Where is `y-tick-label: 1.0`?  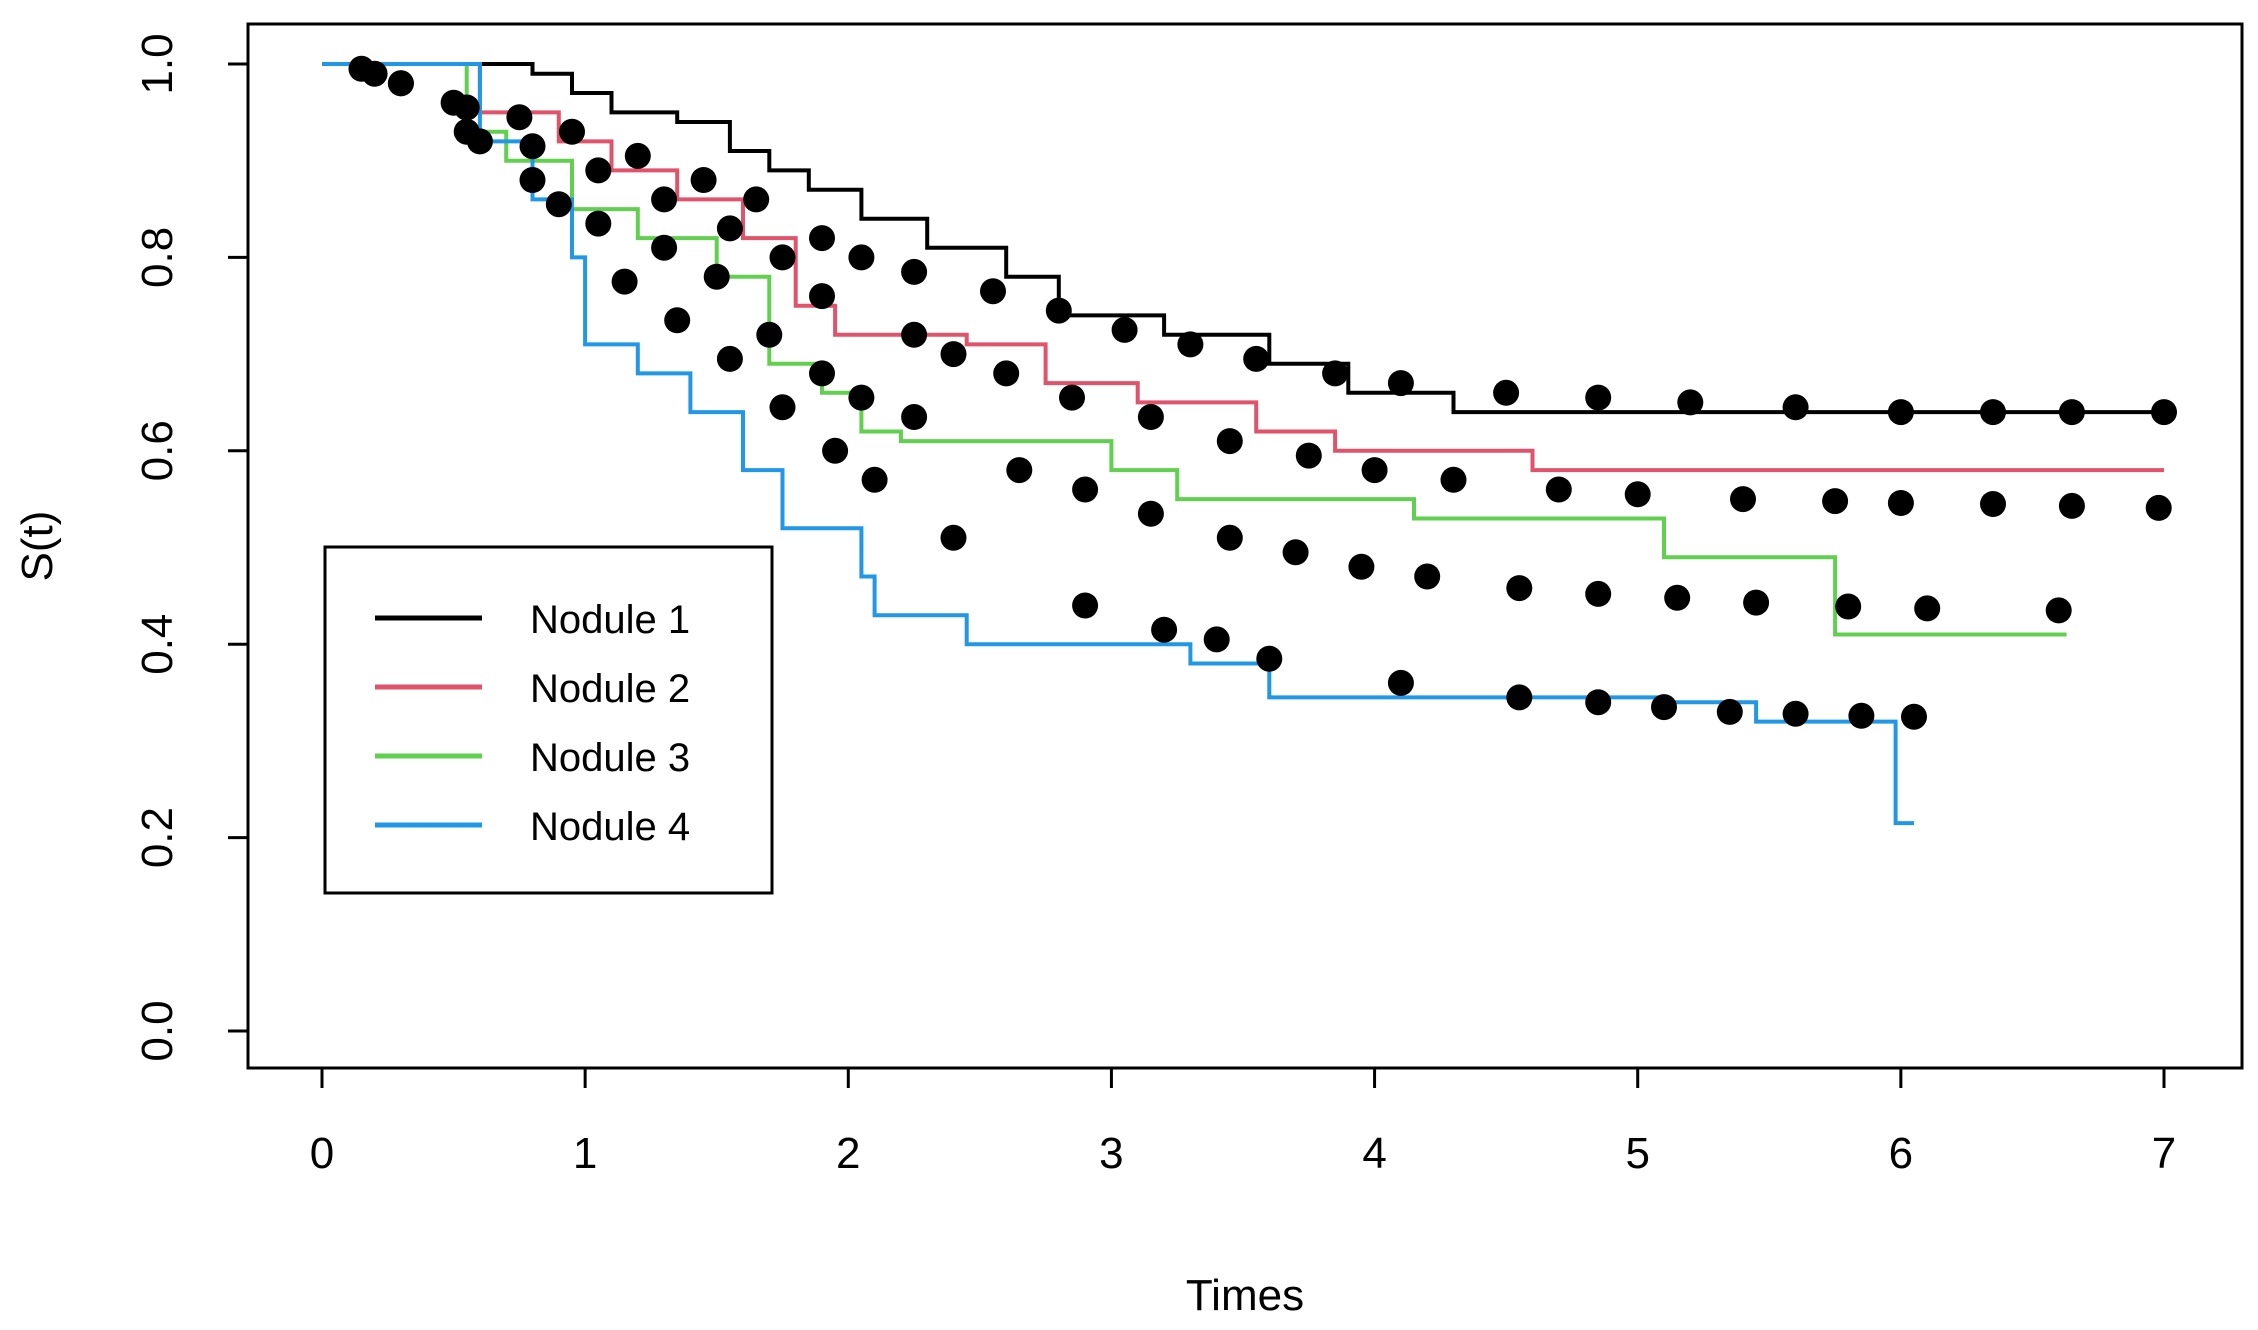
y-tick-label: 1.0 is located at coordinates (157, 63).